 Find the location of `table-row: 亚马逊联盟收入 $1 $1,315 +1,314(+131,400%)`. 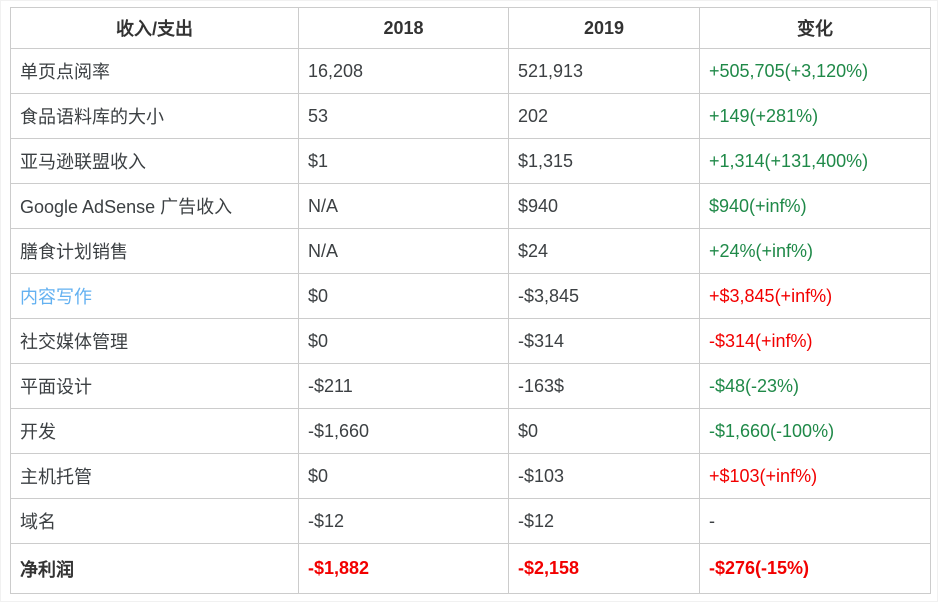

table-row: 亚马逊联盟收入 $1 $1,315 +1,314(+131,400%) is located at coordinates (470, 161).